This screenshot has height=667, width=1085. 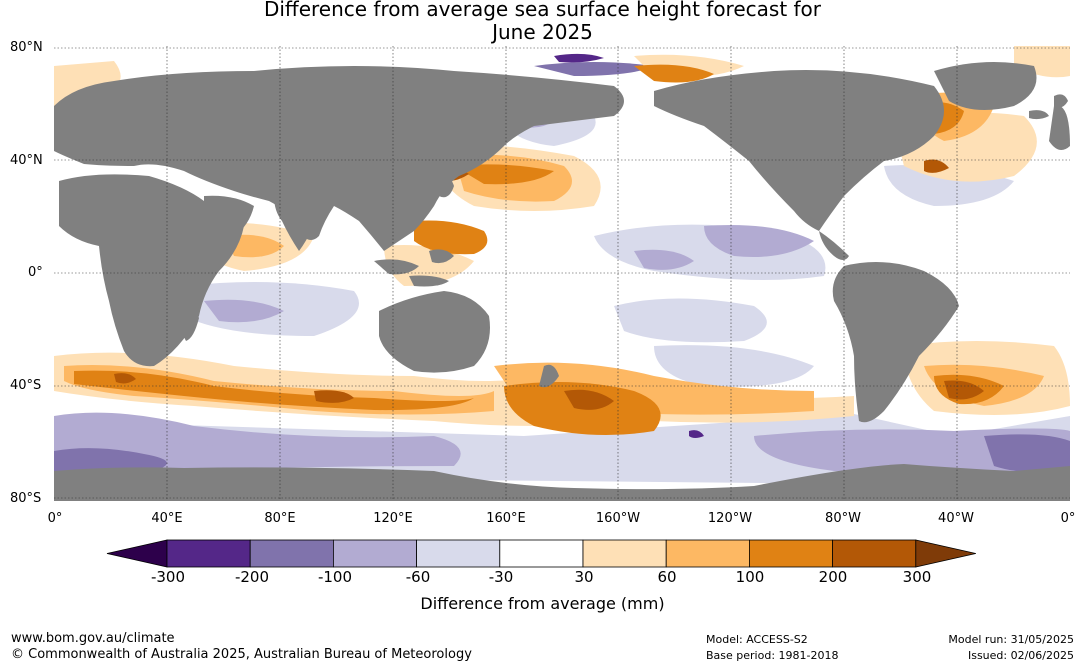 What do you see at coordinates (26, 160) in the screenshot?
I see `lat-label-40n: 40°N` at bounding box center [26, 160].